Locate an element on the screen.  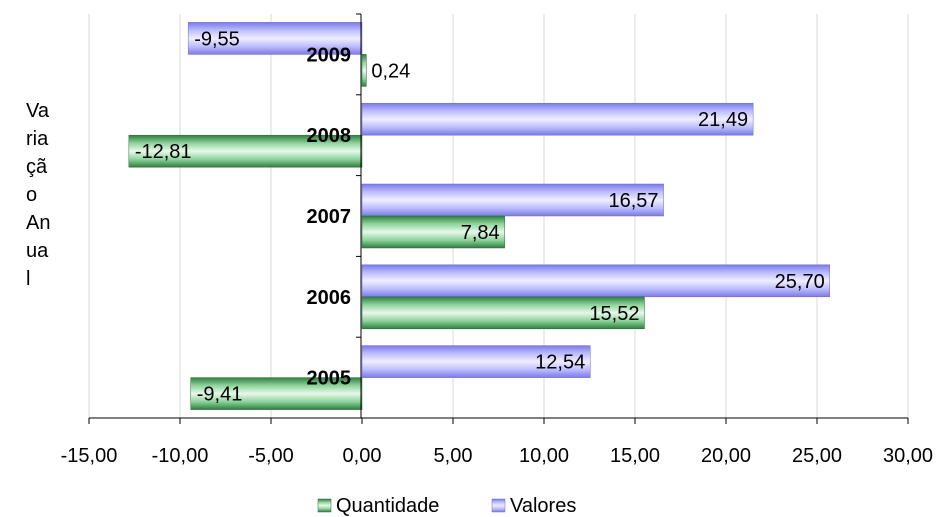
x-tick-label: 20,00 is located at coordinates (726, 456).